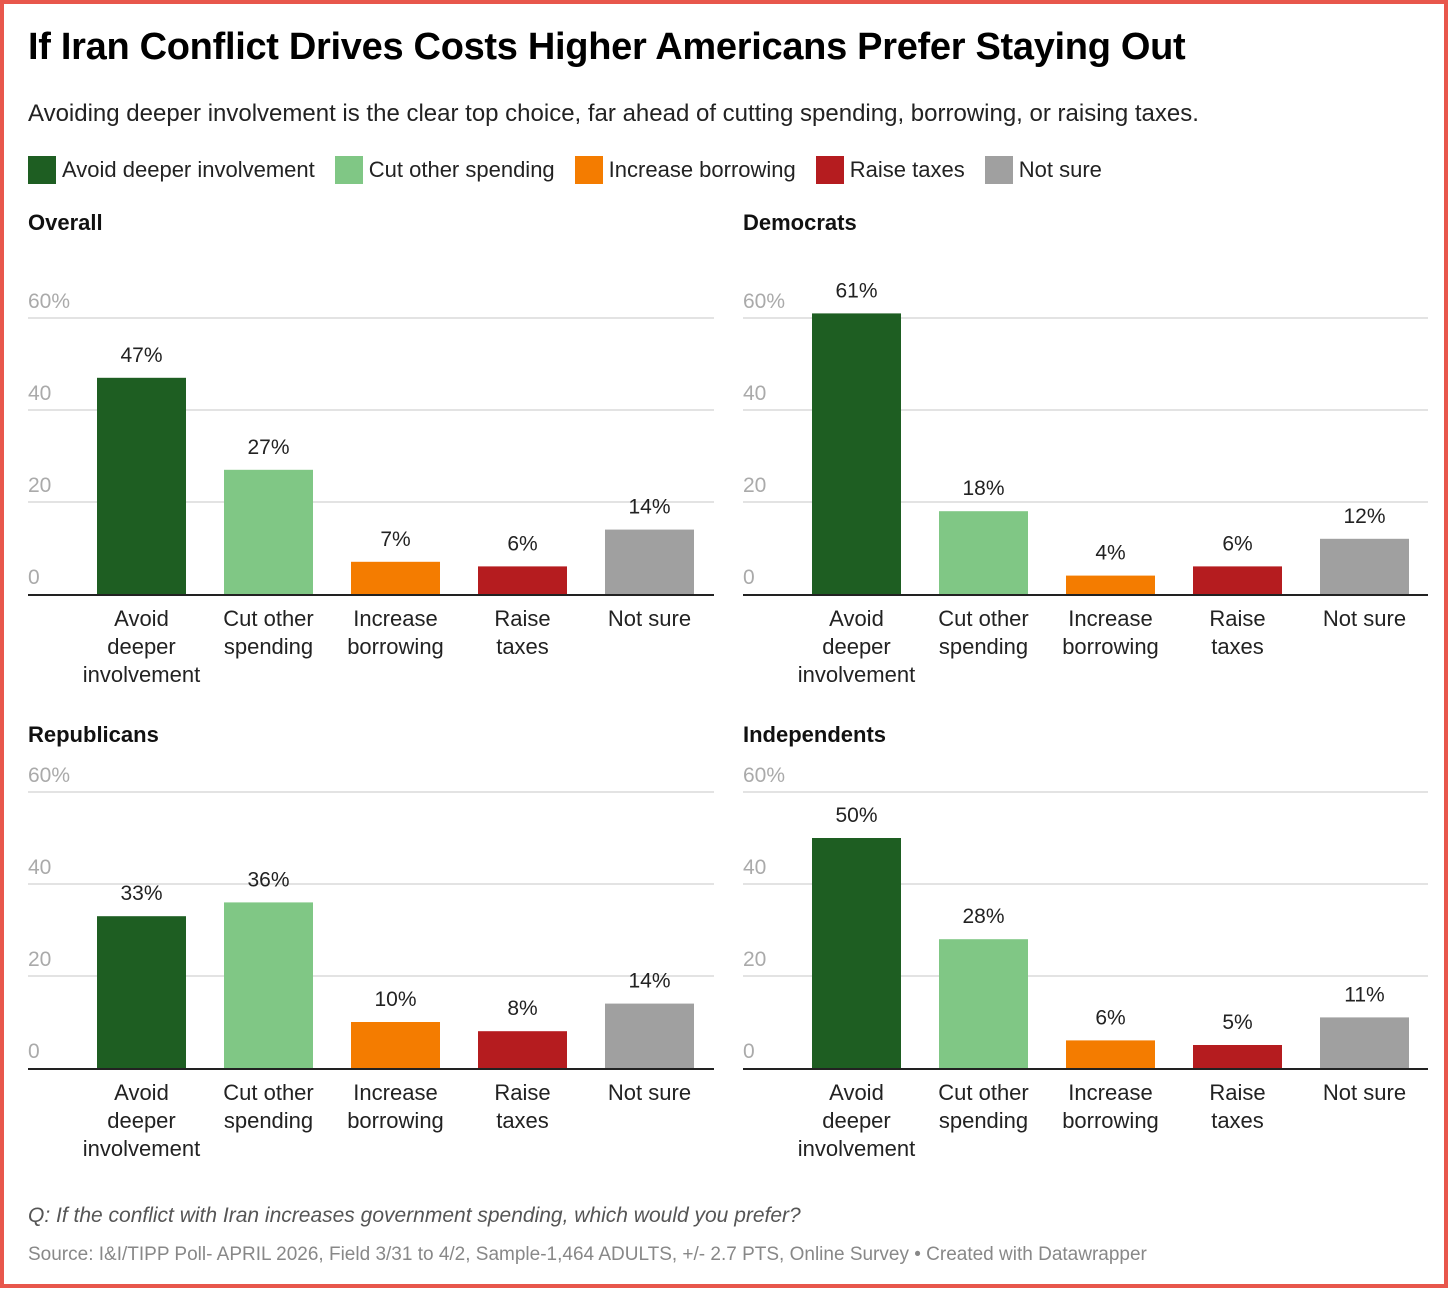 The width and height of the screenshot is (1448, 1292). I want to click on value-label: 5%, so click(1237, 1022).